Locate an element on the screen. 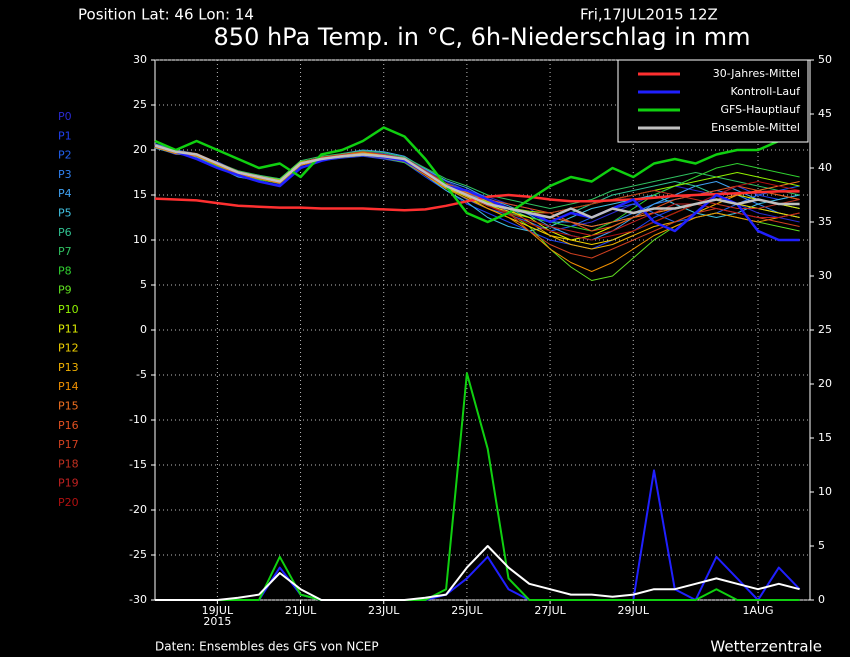 This screenshot has height=657, width=850. member-label: P10 is located at coordinates (68, 309).